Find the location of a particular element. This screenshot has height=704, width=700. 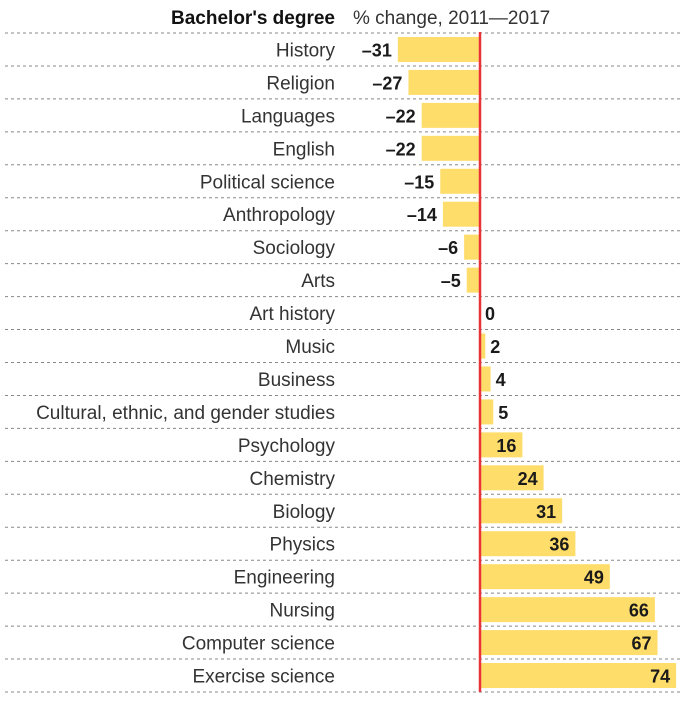

category-label: Biology is located at coordinates (304, 512).